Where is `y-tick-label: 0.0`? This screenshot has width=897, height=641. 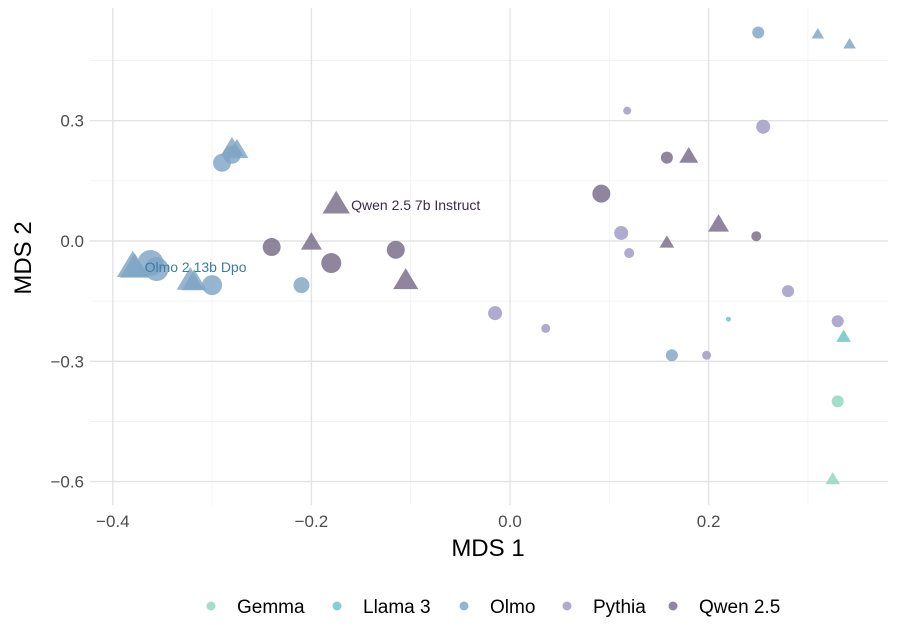 y-tick-label: 0.0 is located at coordinates (72, 241).